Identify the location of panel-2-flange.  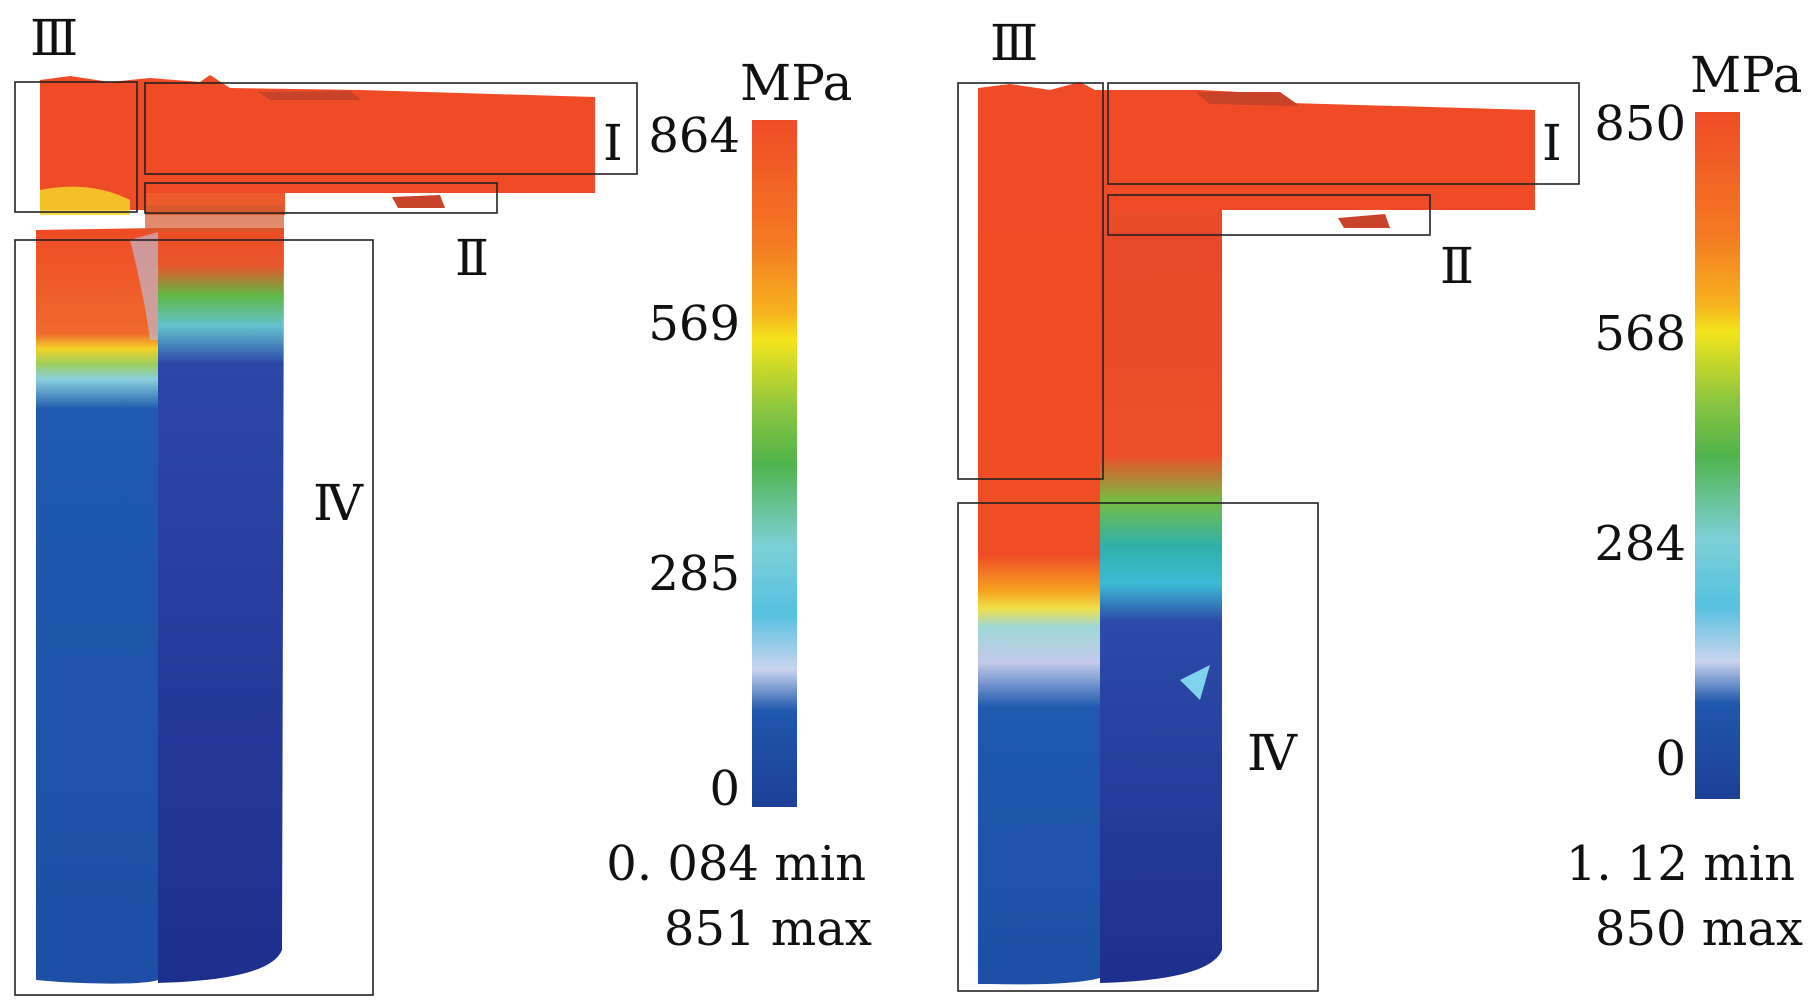
(1256, 157).